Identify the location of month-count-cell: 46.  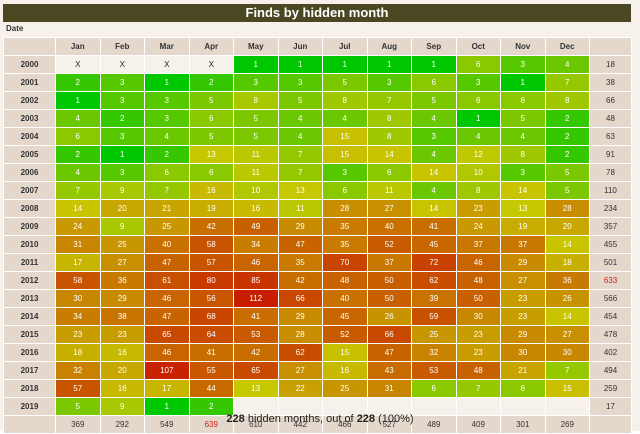
(167, 298).